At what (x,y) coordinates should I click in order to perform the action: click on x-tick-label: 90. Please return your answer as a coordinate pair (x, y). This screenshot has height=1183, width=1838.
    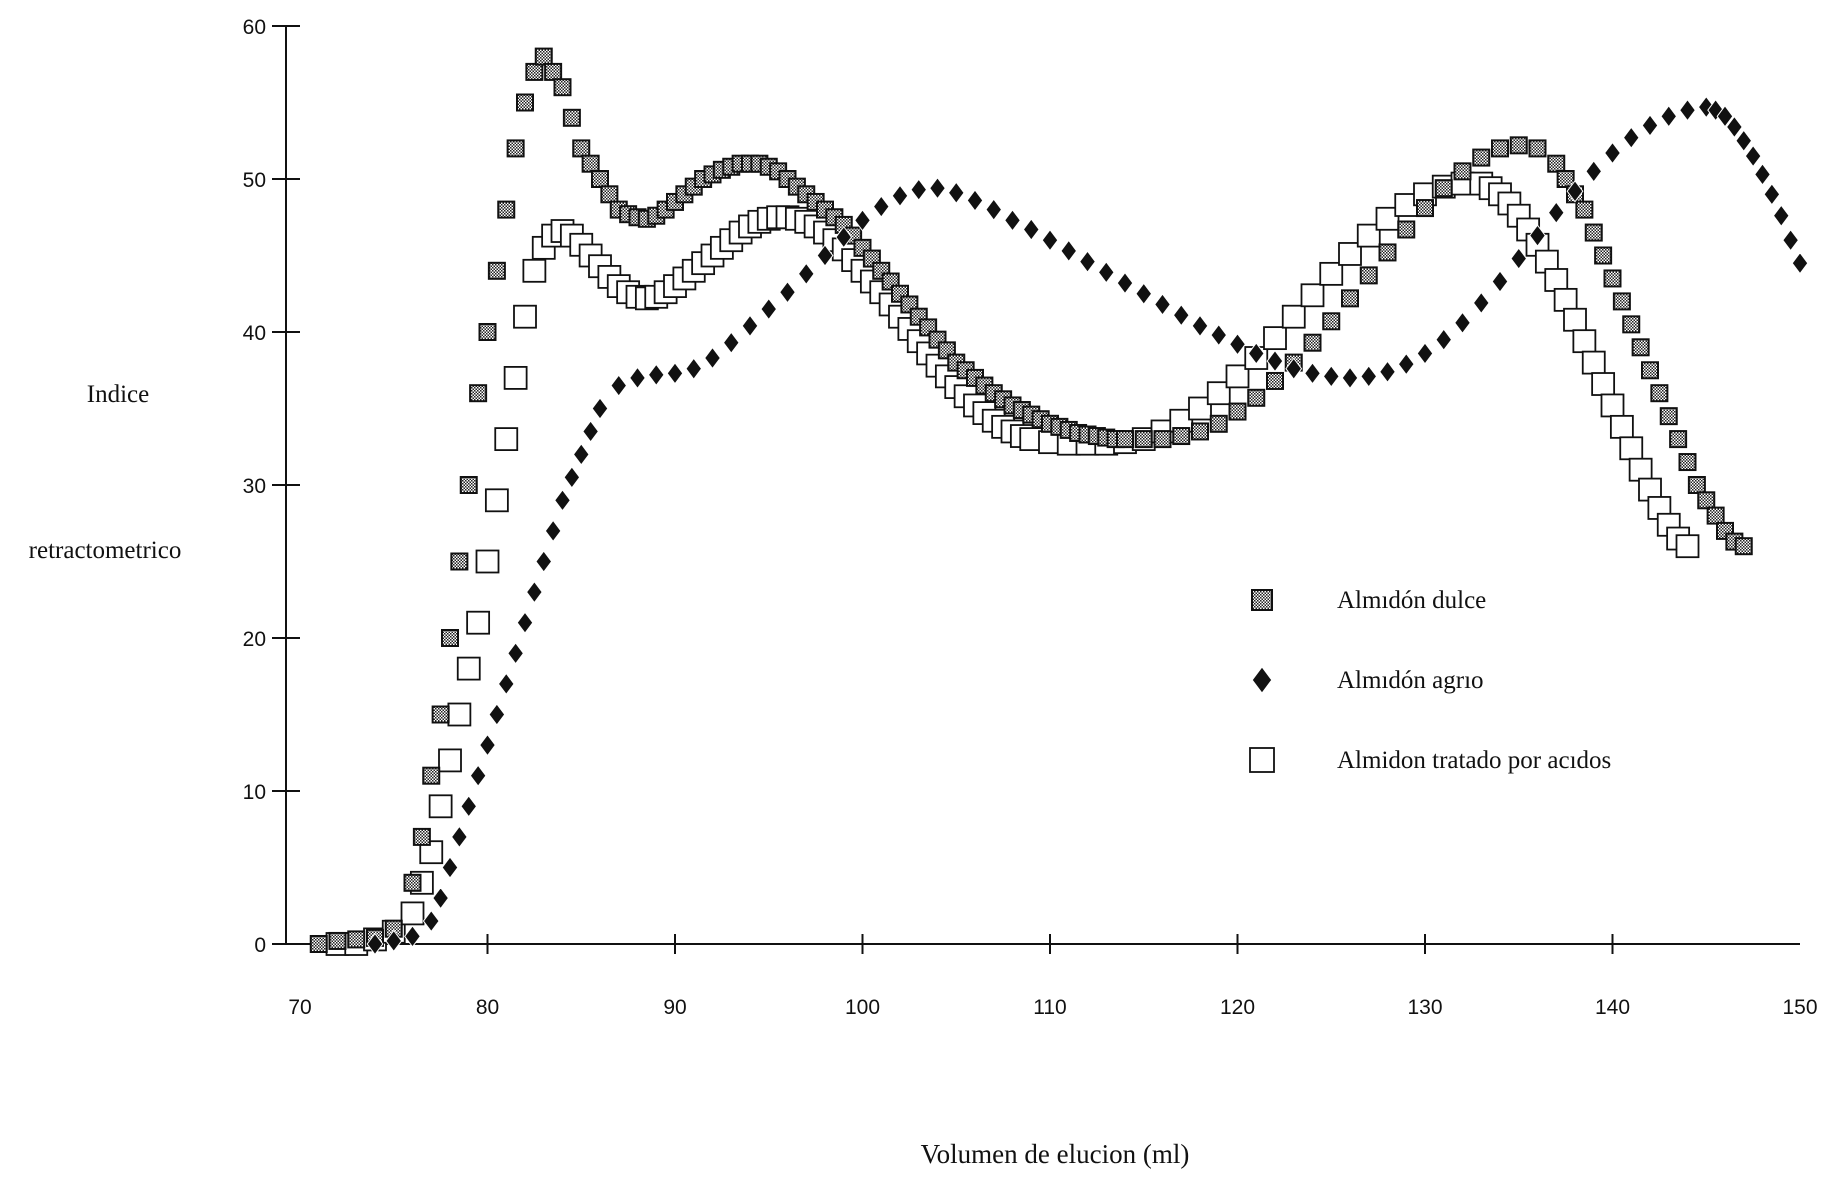
    Looking at the image, I should click on (674, 1007).